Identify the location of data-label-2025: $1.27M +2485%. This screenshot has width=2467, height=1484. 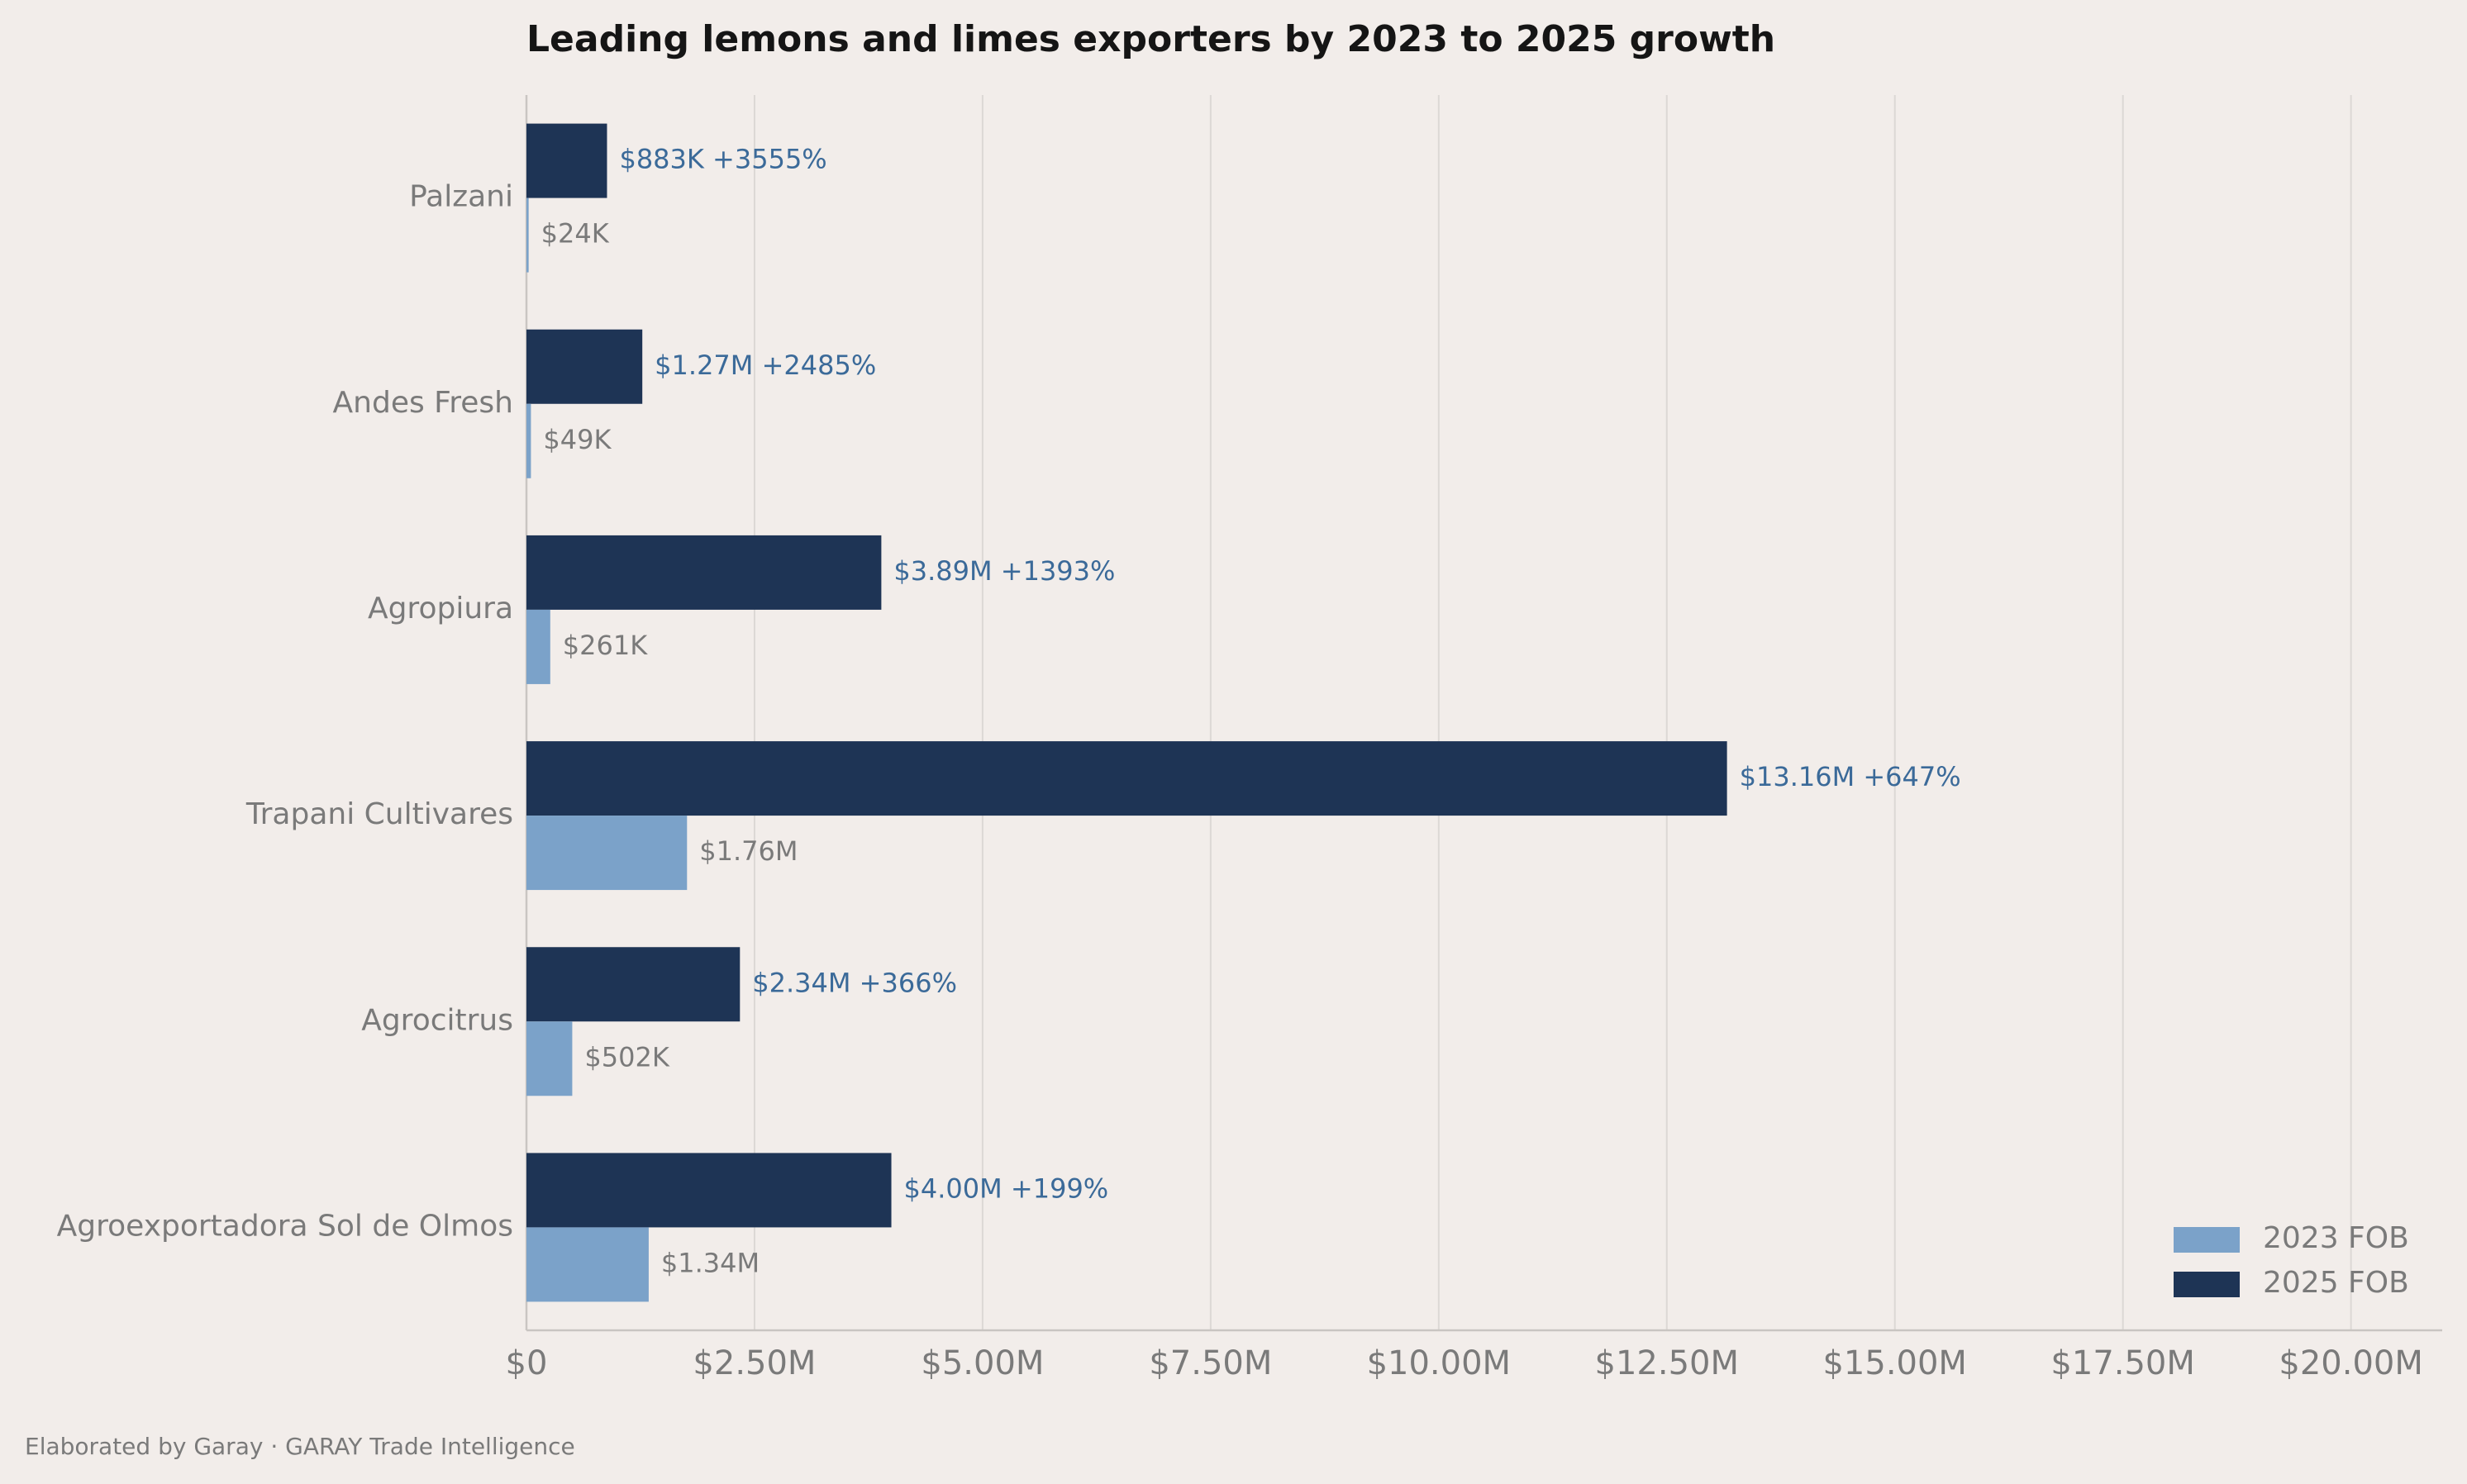
(765, 365).